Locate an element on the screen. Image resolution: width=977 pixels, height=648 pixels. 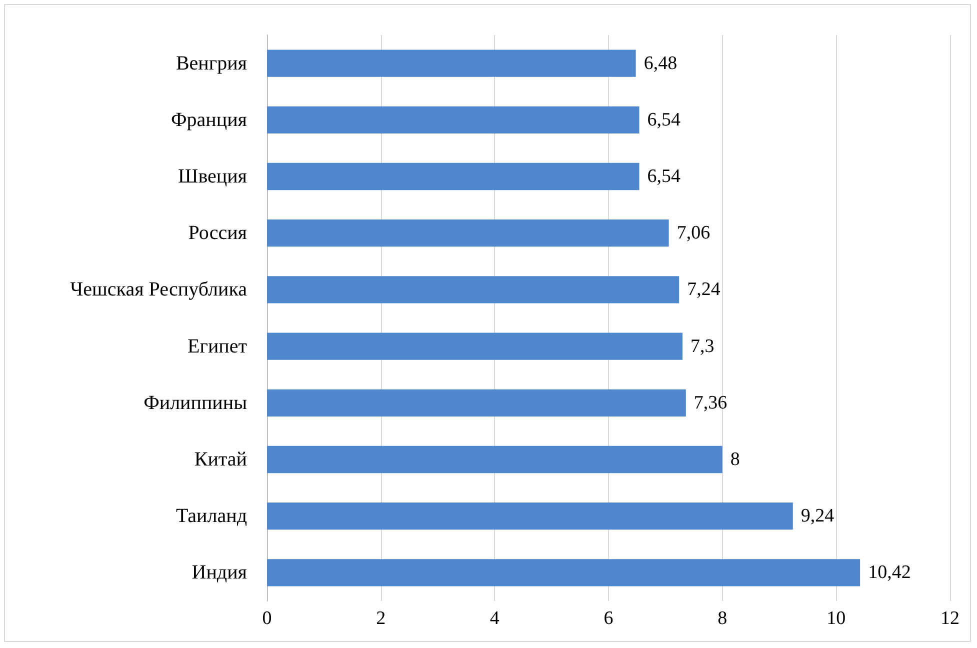
x-tick-label: 10 is located at coordinates (836, 618).